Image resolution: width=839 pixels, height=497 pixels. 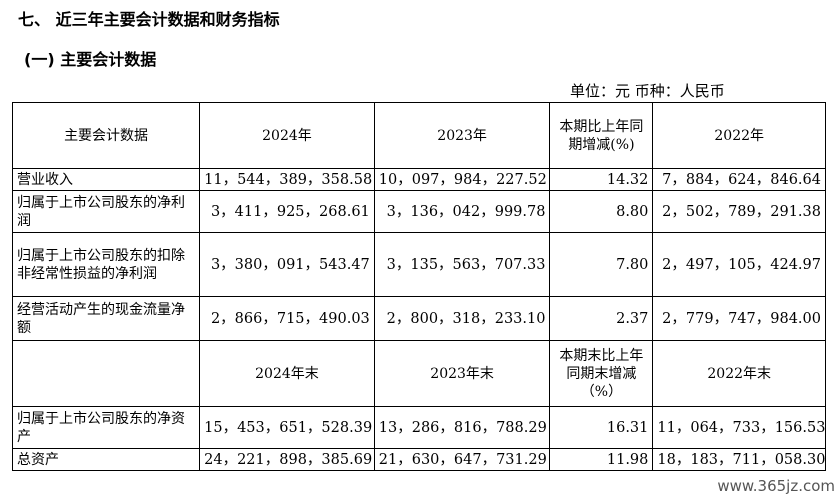 What do you see at coordinates (90, 59) in the screenshot?
I see `subsection-title: (一) 主要会计数据` at bounding box center [90, 59].